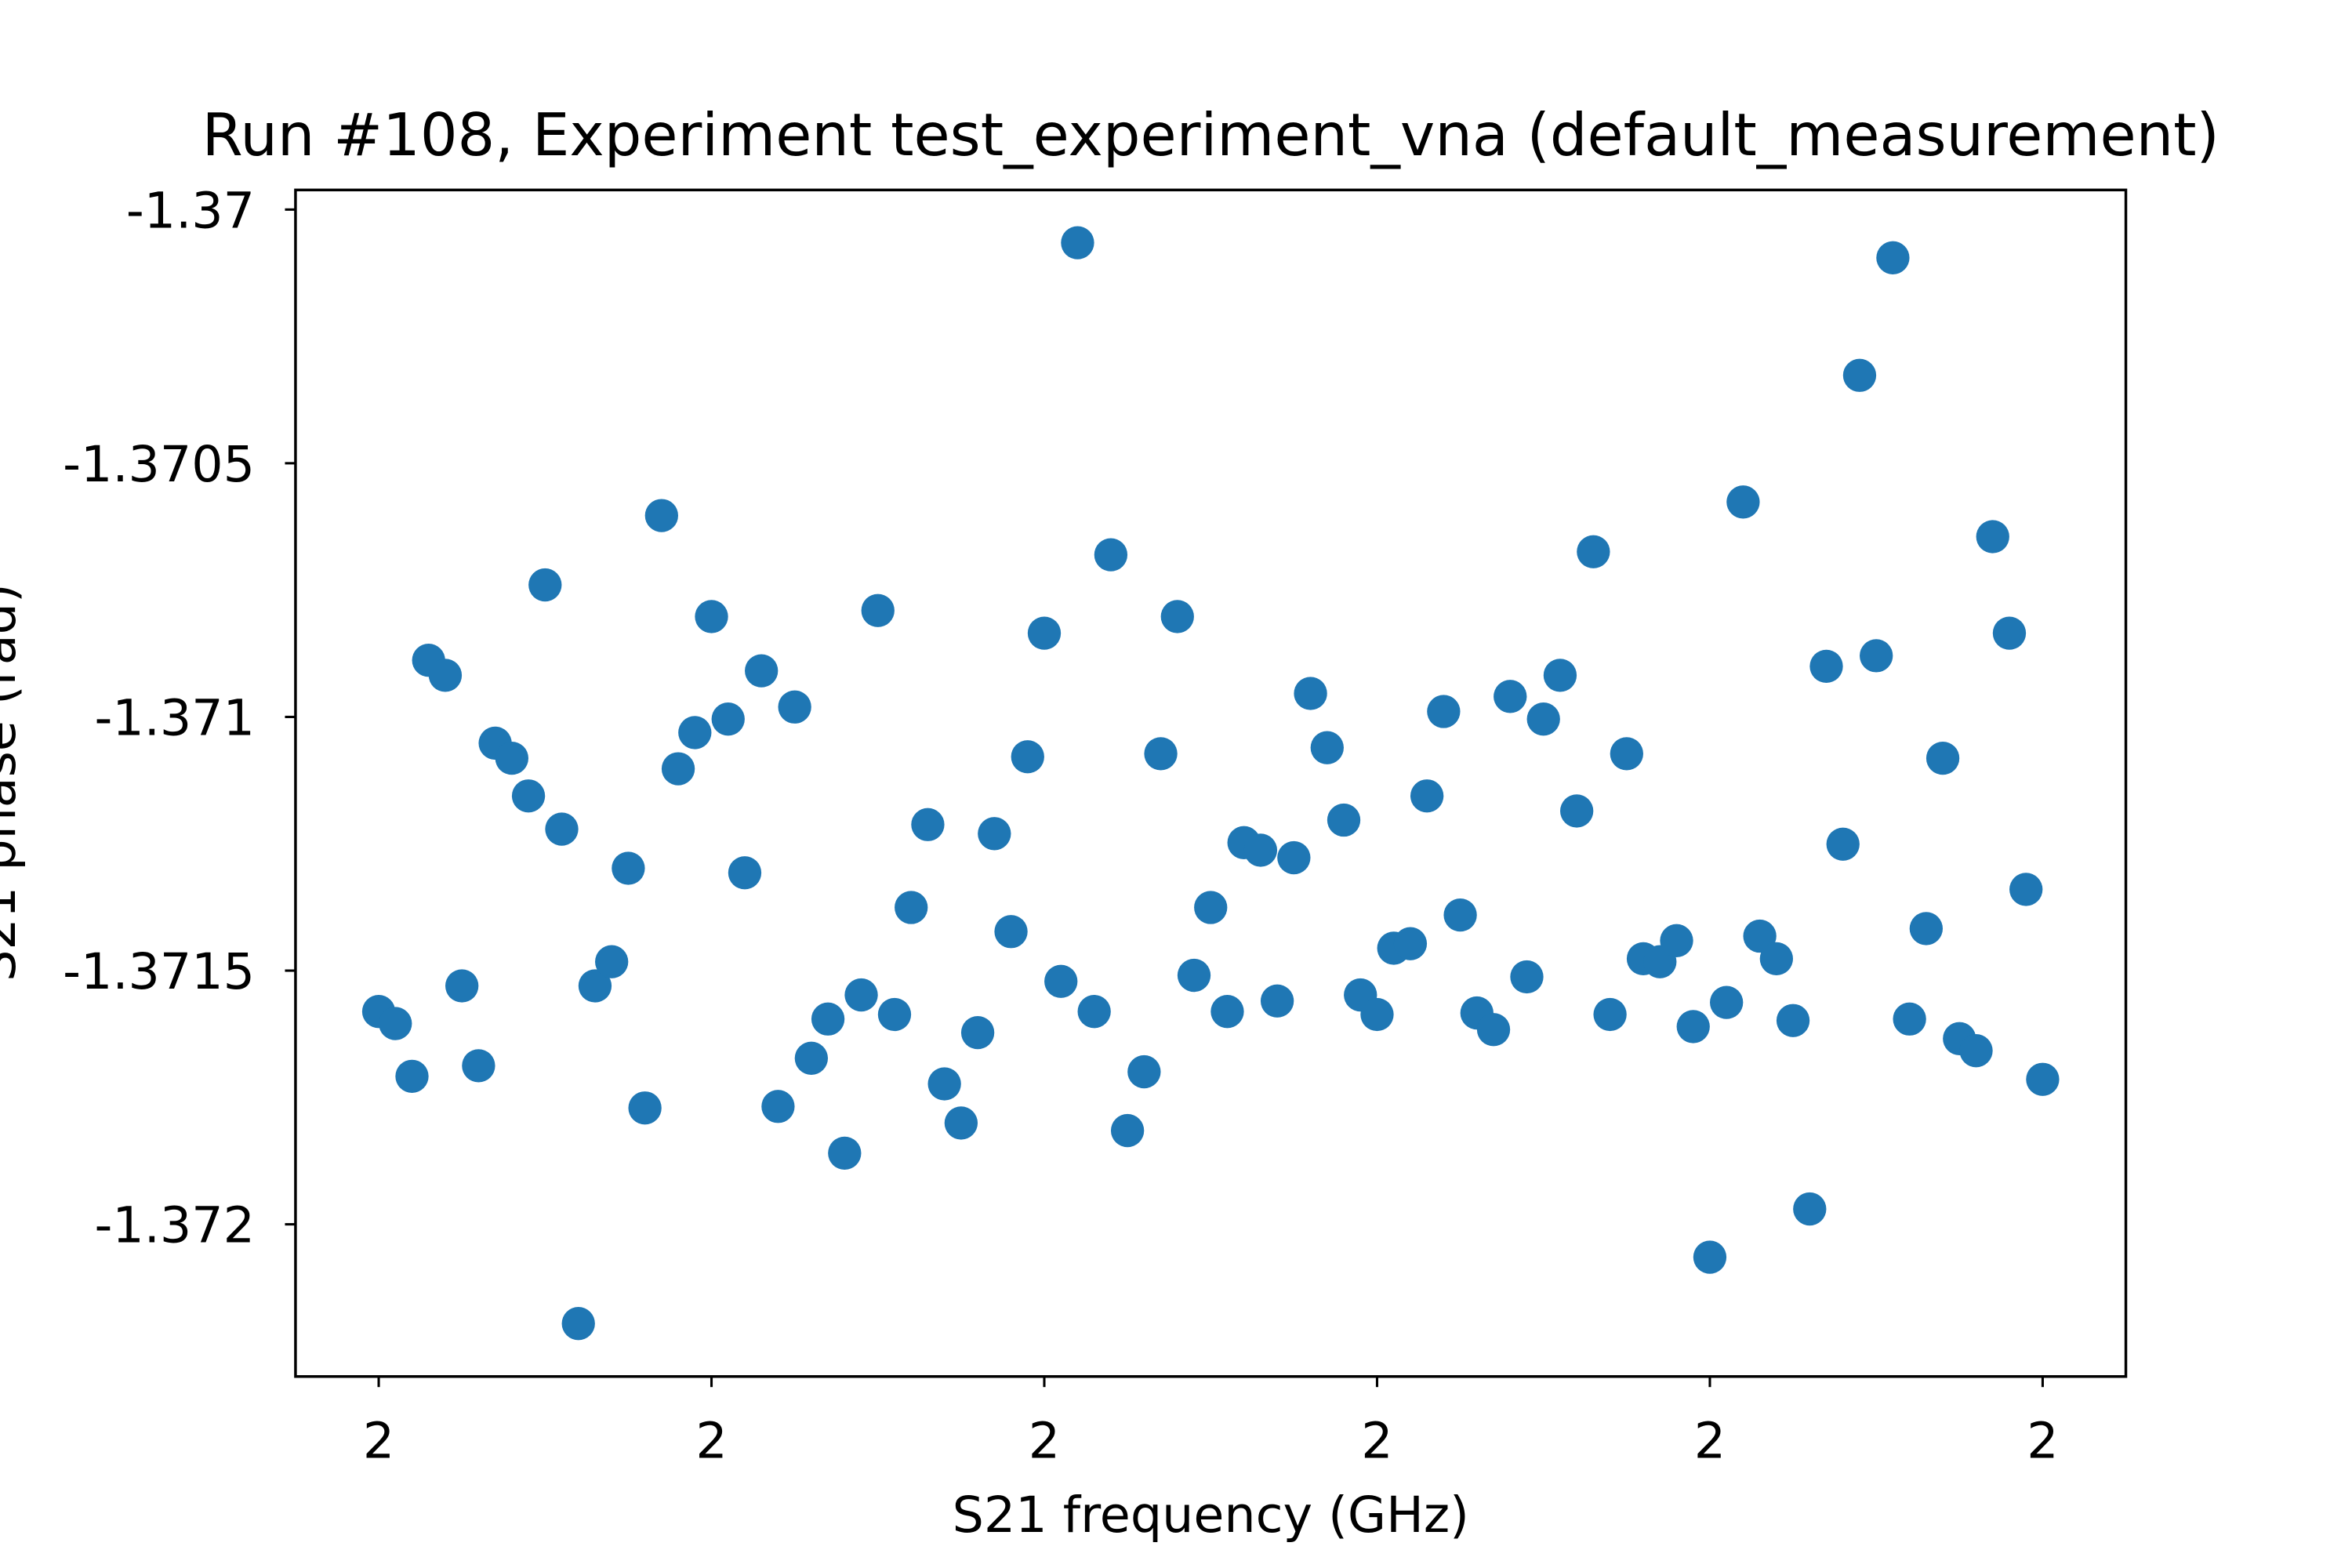  Describe the element at coordinates (159, 971) in the screenshot. I see `y-tick-label: -1.3715` at that location.